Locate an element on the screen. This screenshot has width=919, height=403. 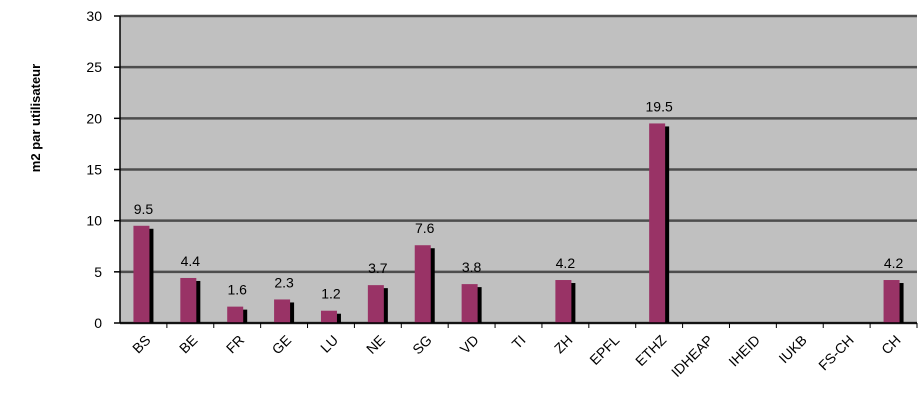
y-tick-label: 0 is located at coordinates (98, 323).